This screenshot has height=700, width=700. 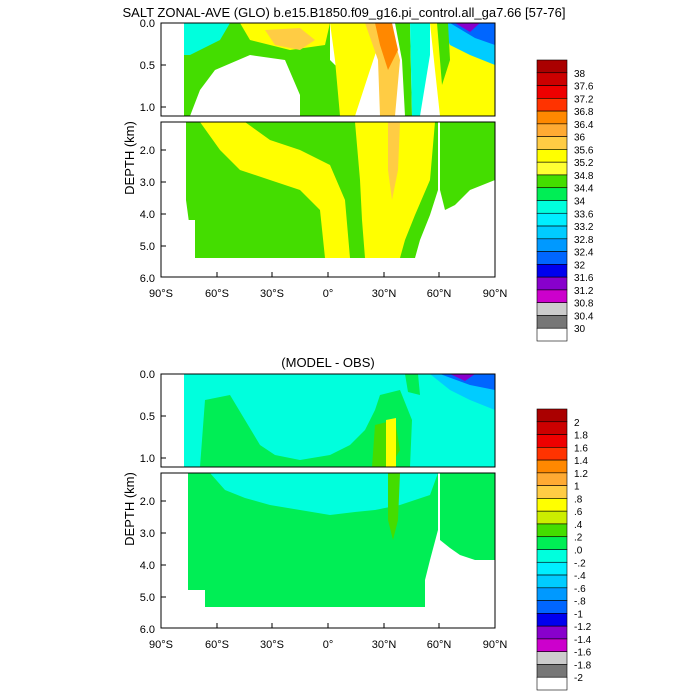 I want to click on diff-colorbar-label: 1.8, so click(x=581, y=436).